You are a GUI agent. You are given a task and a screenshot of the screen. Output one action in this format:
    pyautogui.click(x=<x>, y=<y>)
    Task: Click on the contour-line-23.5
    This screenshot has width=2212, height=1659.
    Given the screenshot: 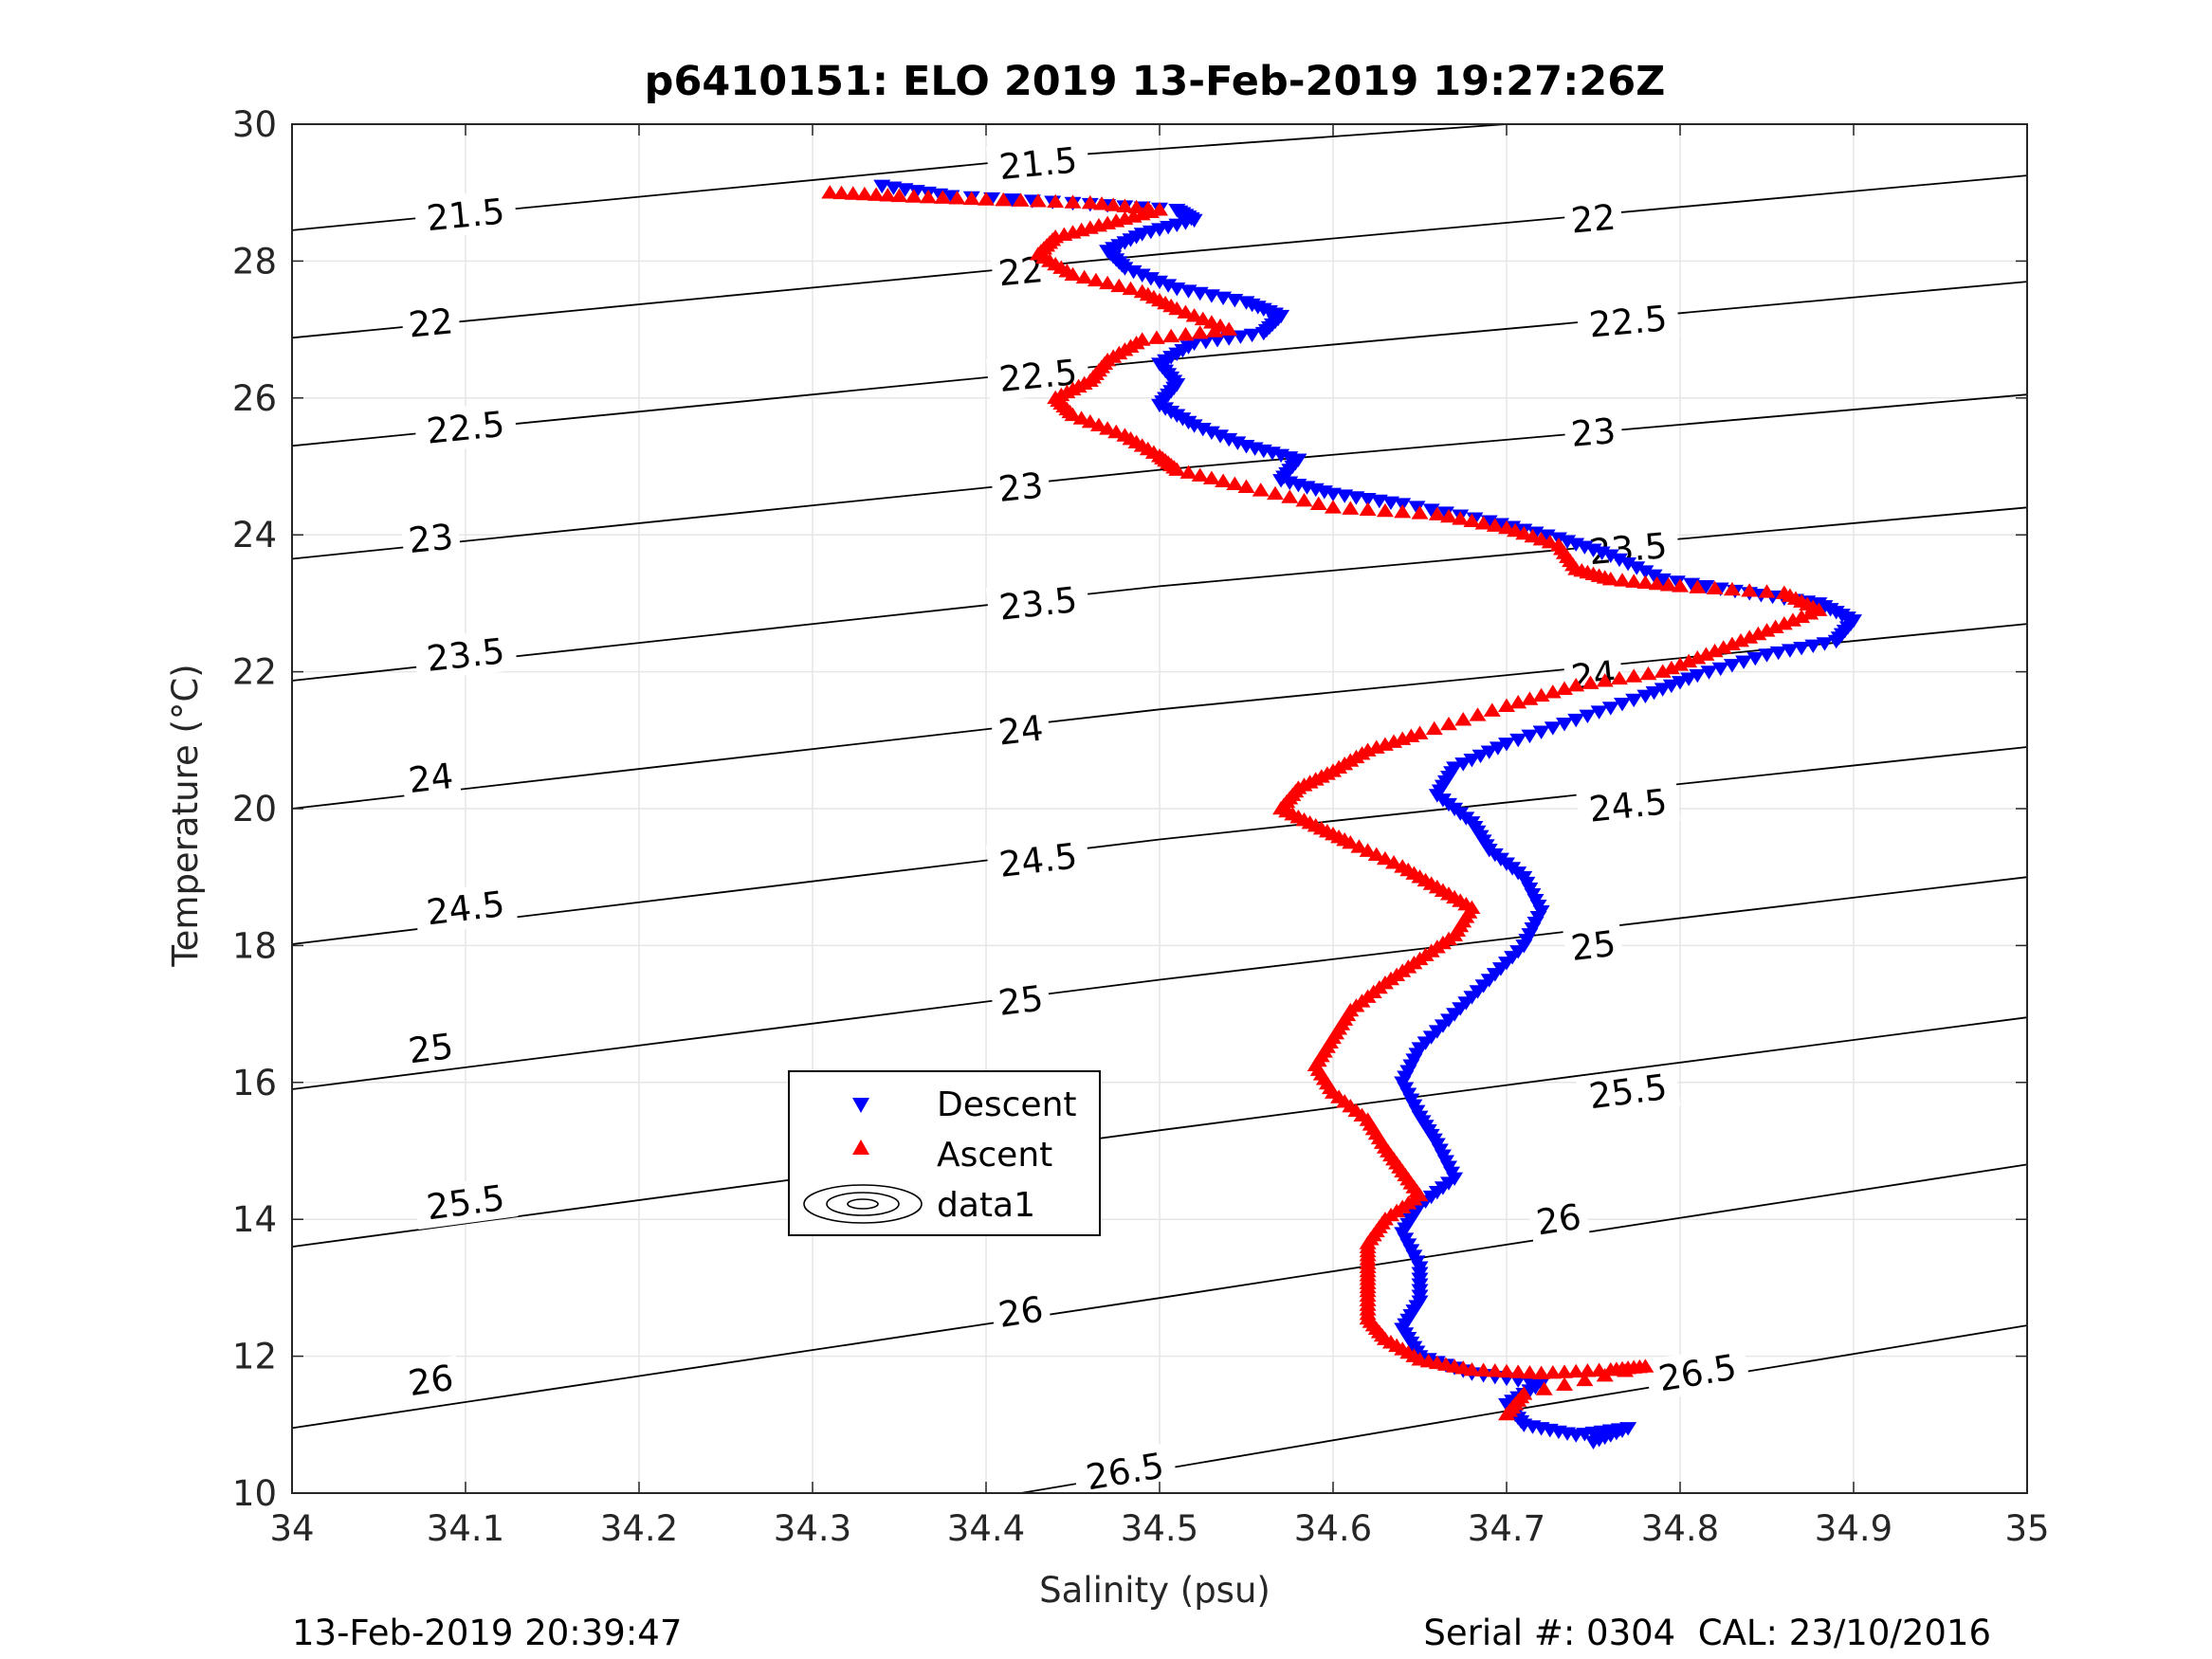 What is the action you would take?
    pyautogui.click(x=1159, y=594)
    